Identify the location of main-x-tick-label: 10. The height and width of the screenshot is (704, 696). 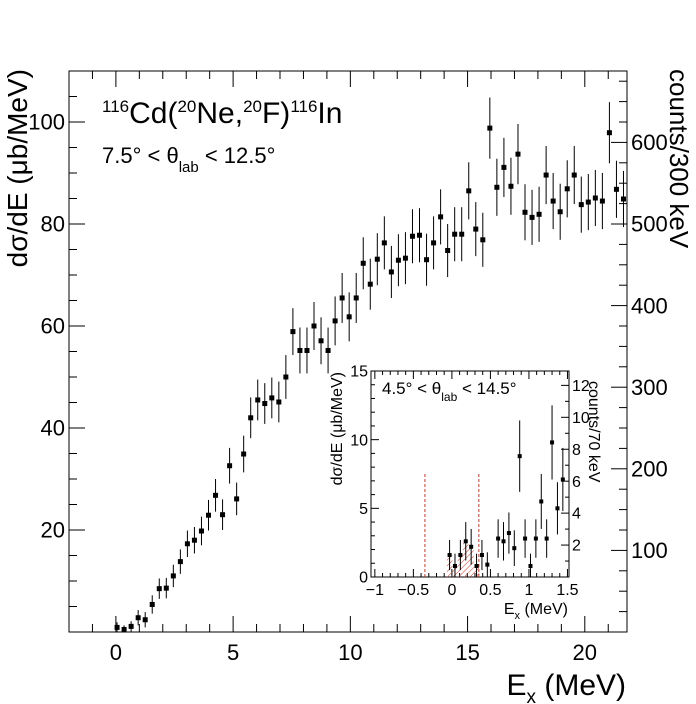
(350, 652).